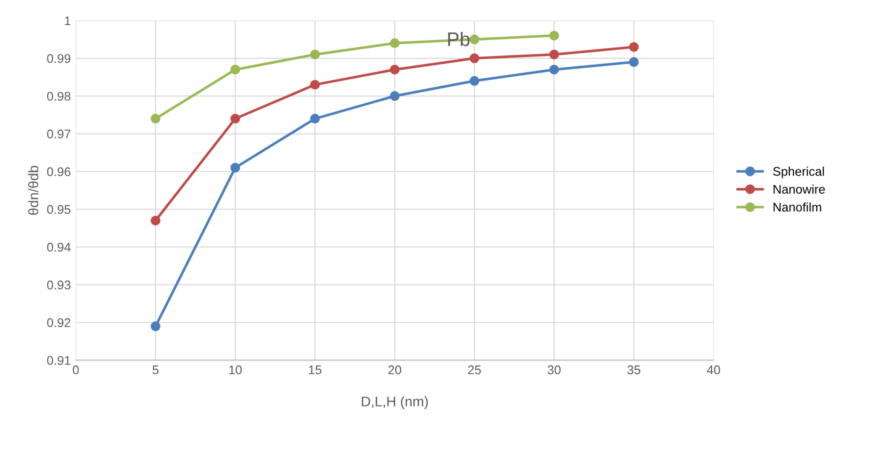 The image size is (892, 456). Describe the element at coordinates (58, 323) in the screenshot. I see `y-tick-label: 0.92` at that location.